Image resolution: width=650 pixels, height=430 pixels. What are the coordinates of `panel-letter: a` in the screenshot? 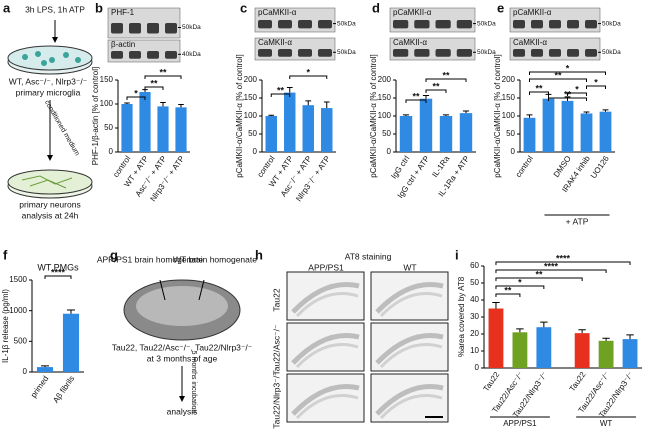 It's located at (7, 7).